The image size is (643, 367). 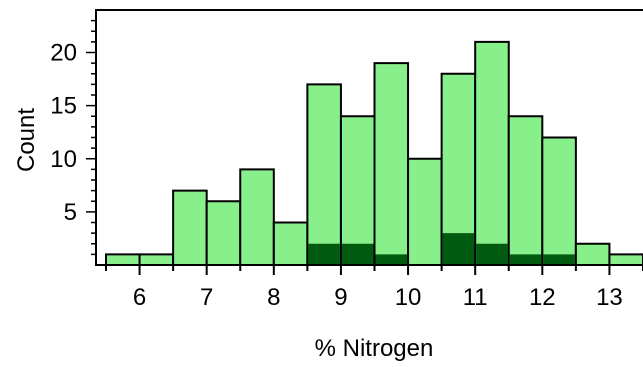 What do you see at coordinates (139, 297) in the screenshot?
I see `x-tick-label: 6` at bounding box center [139, 297].